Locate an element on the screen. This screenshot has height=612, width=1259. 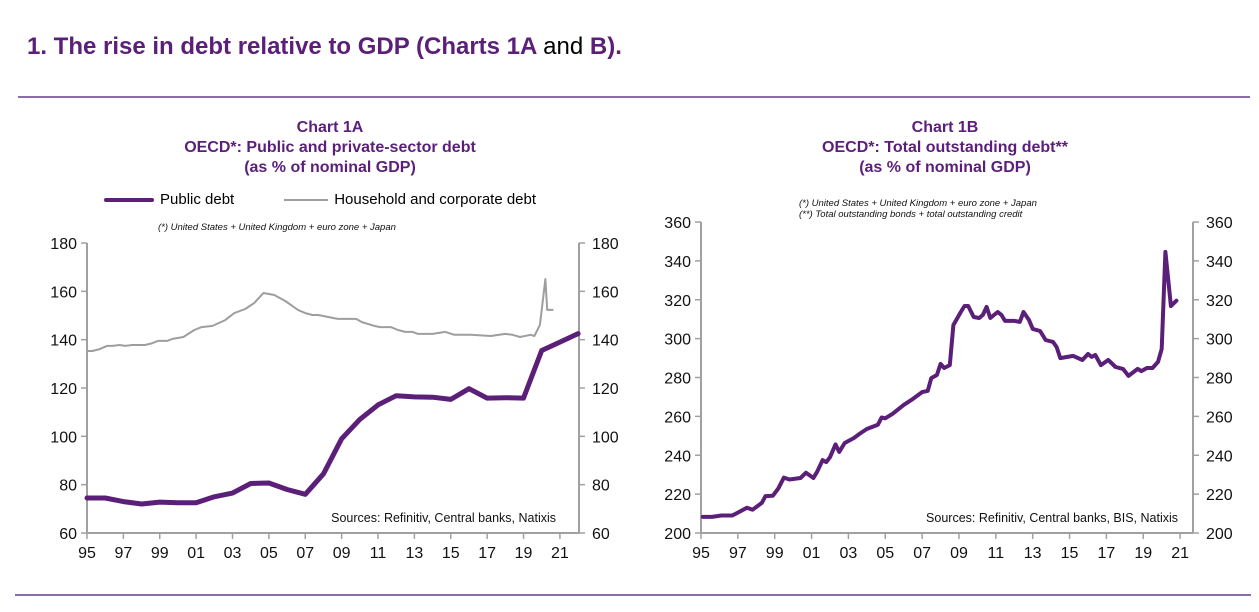
y-tick-label-right: 220 is located at coordinates (1219, 495).